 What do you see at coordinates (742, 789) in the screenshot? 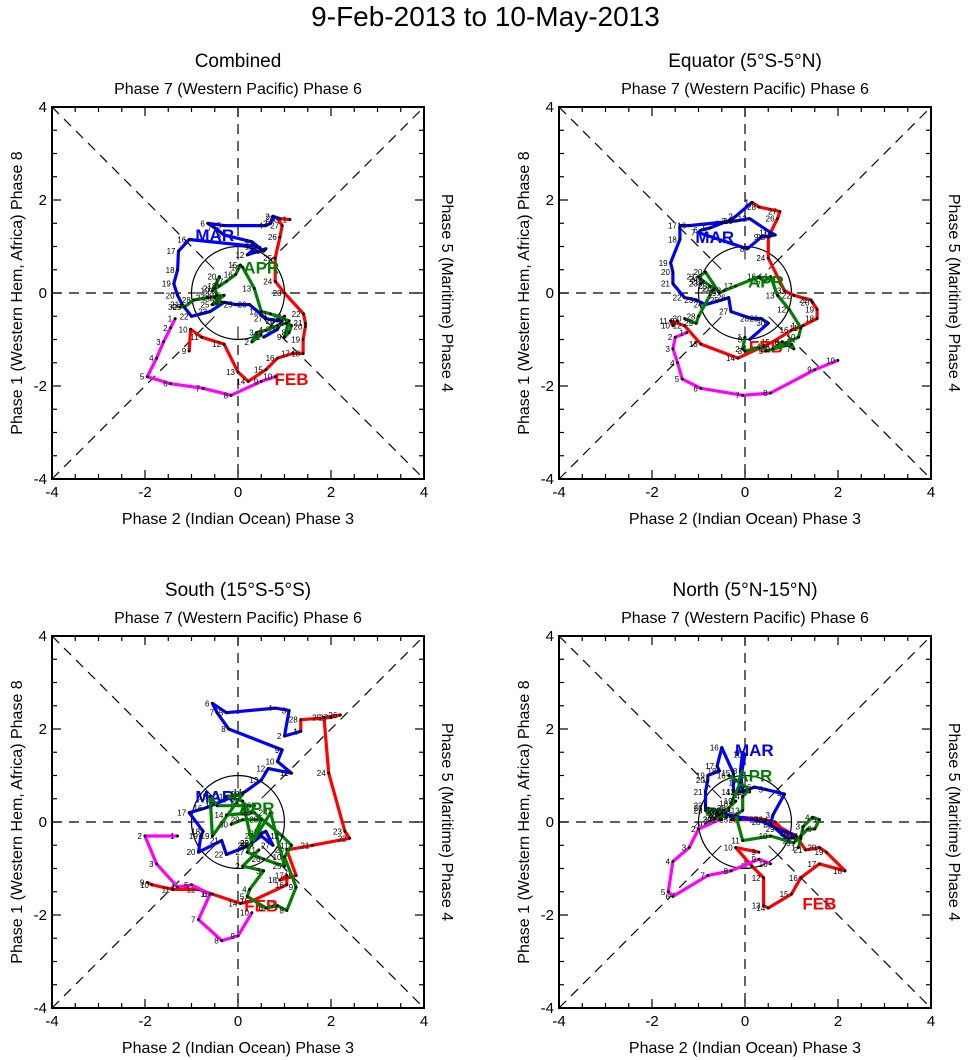
I see `day-label: 15` at bounding box center [742, 789].